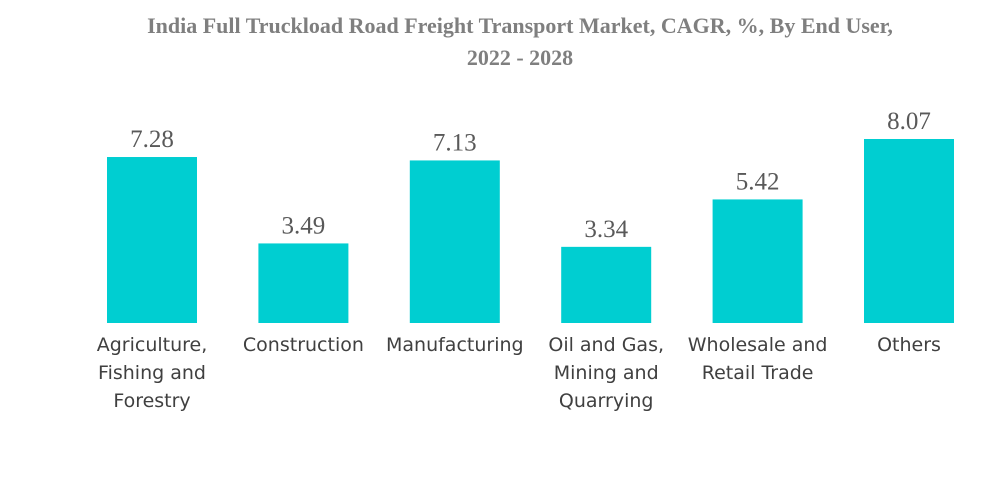  What do you see at coordinates (455, 142) in the screenshot?
I see `value-label-3: 7.13` at bounding box center [455, 142].